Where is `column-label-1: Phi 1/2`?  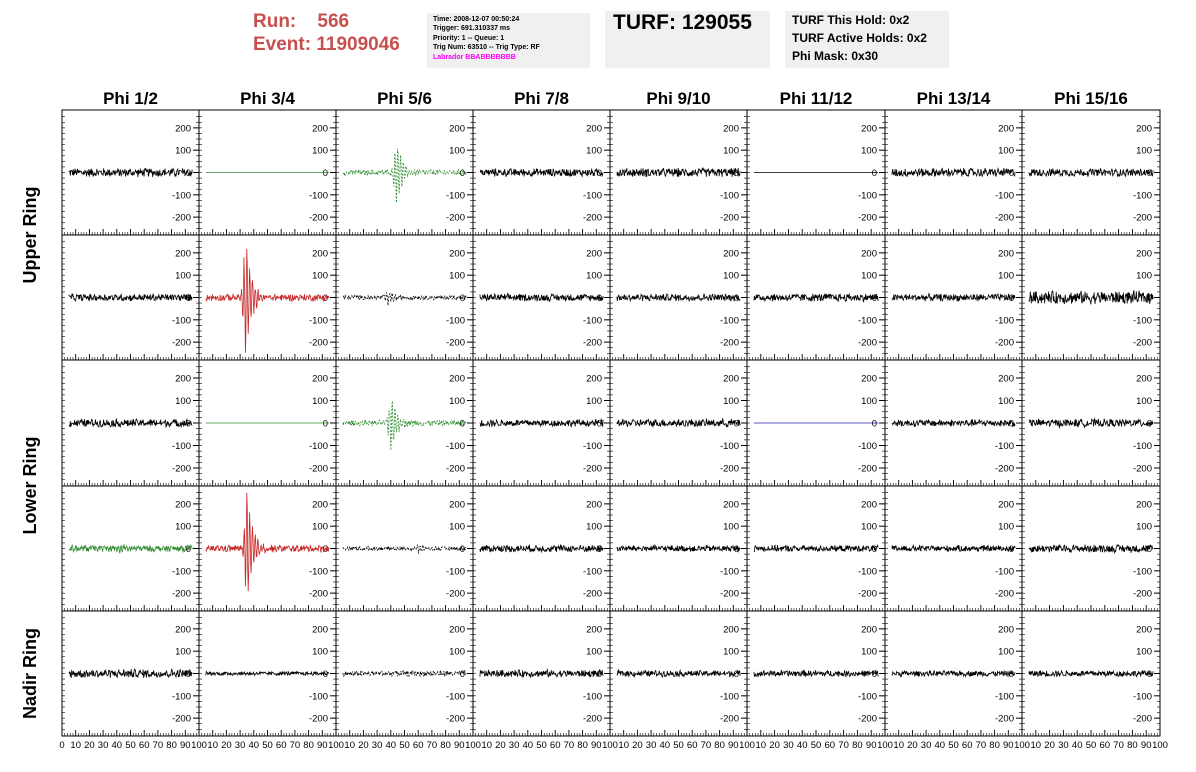 column-label-1: Phi 1/2 is located at coordinates (130, 98).